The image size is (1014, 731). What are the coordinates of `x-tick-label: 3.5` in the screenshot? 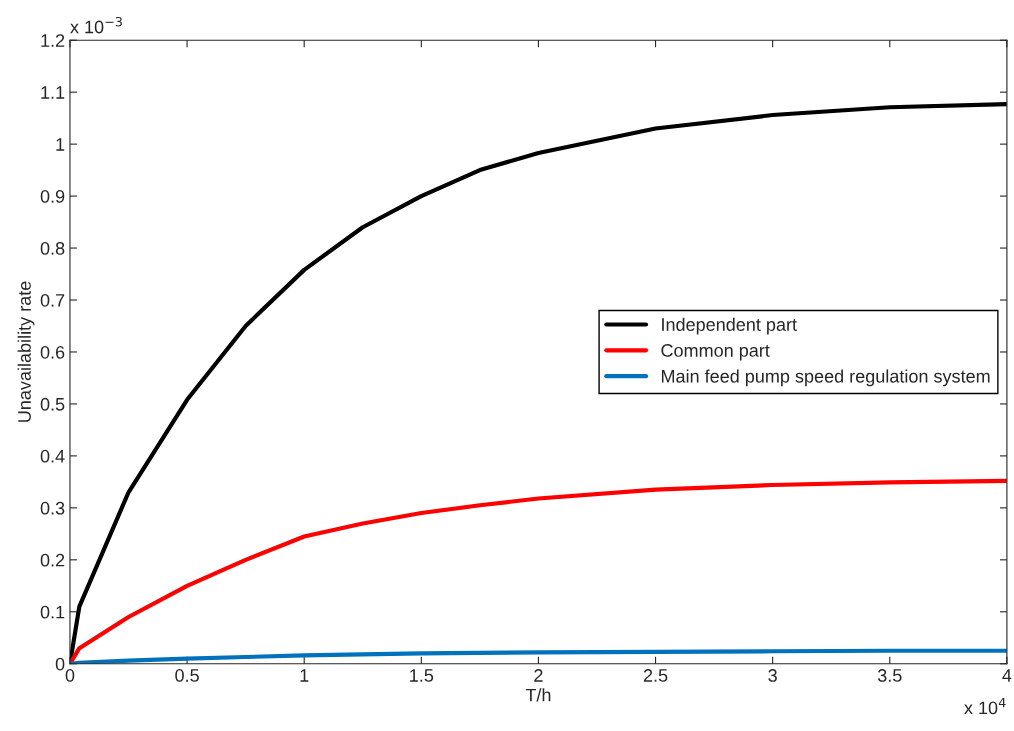 It's located at (889, 675).